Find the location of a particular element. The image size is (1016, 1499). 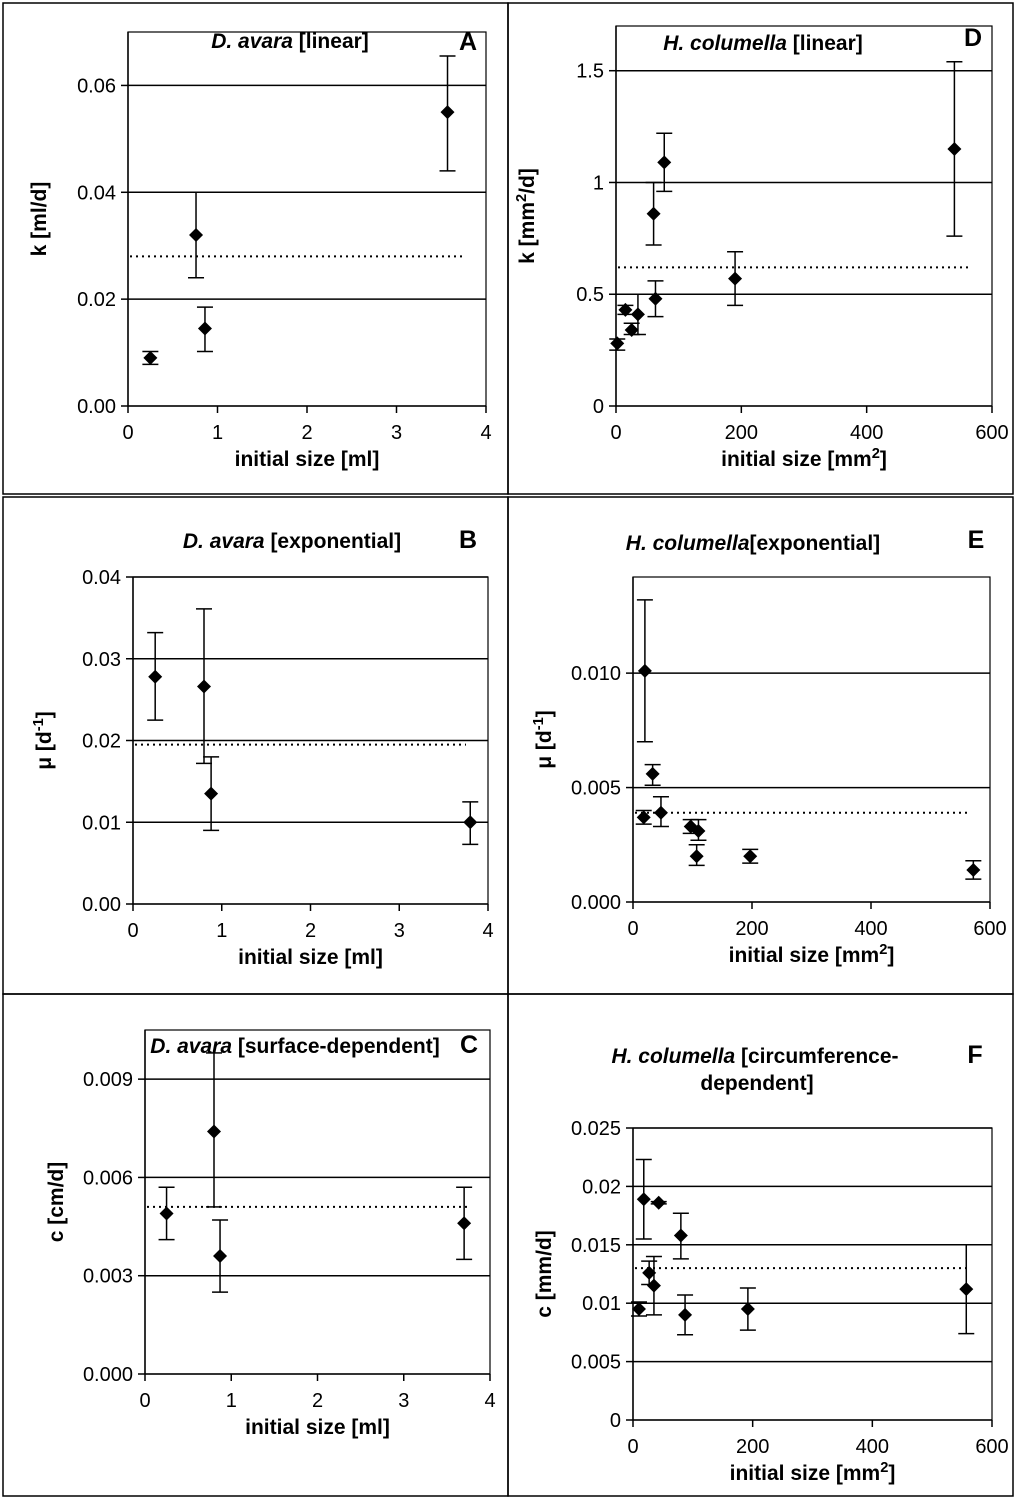

x-axis-label: initial size [mm2] is located at coordinates (813, 1472).